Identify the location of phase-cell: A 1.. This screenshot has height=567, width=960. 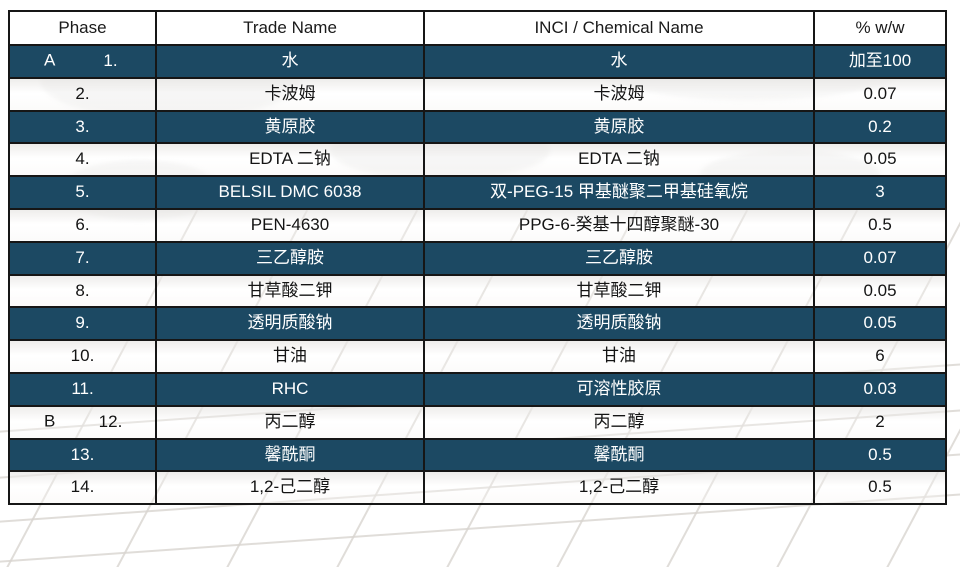
(82, 61).